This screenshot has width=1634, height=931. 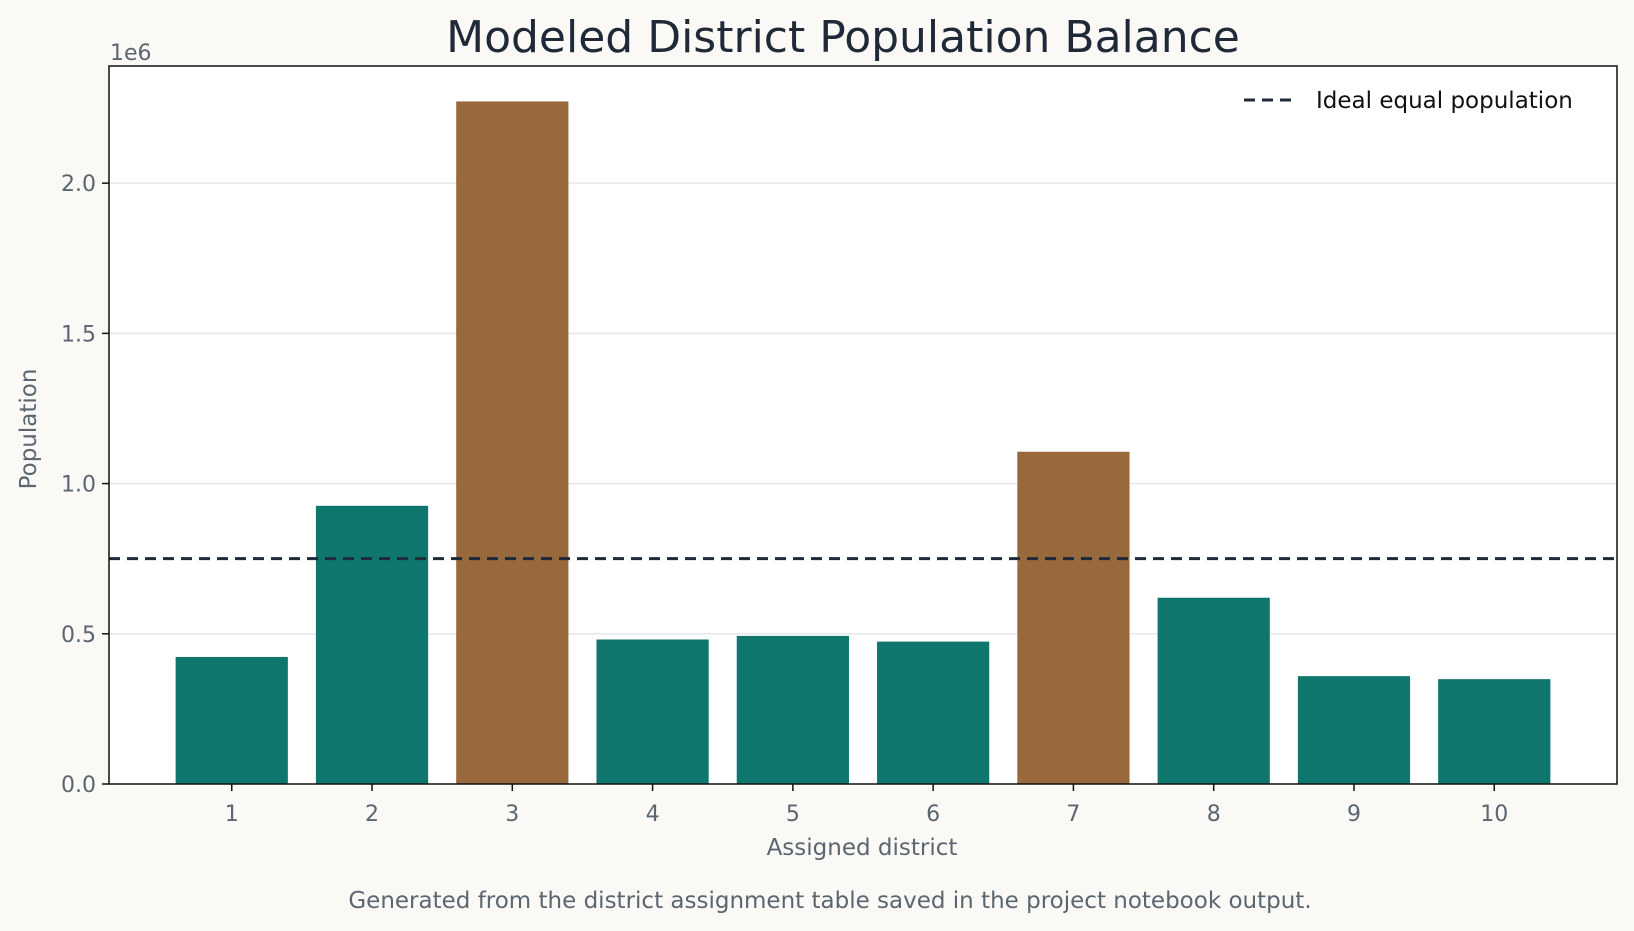 What do you see at coordinates (862, 848) in the screenshot?
I see `x-axis-label: Assigned district` at bounding box center [862, 848].